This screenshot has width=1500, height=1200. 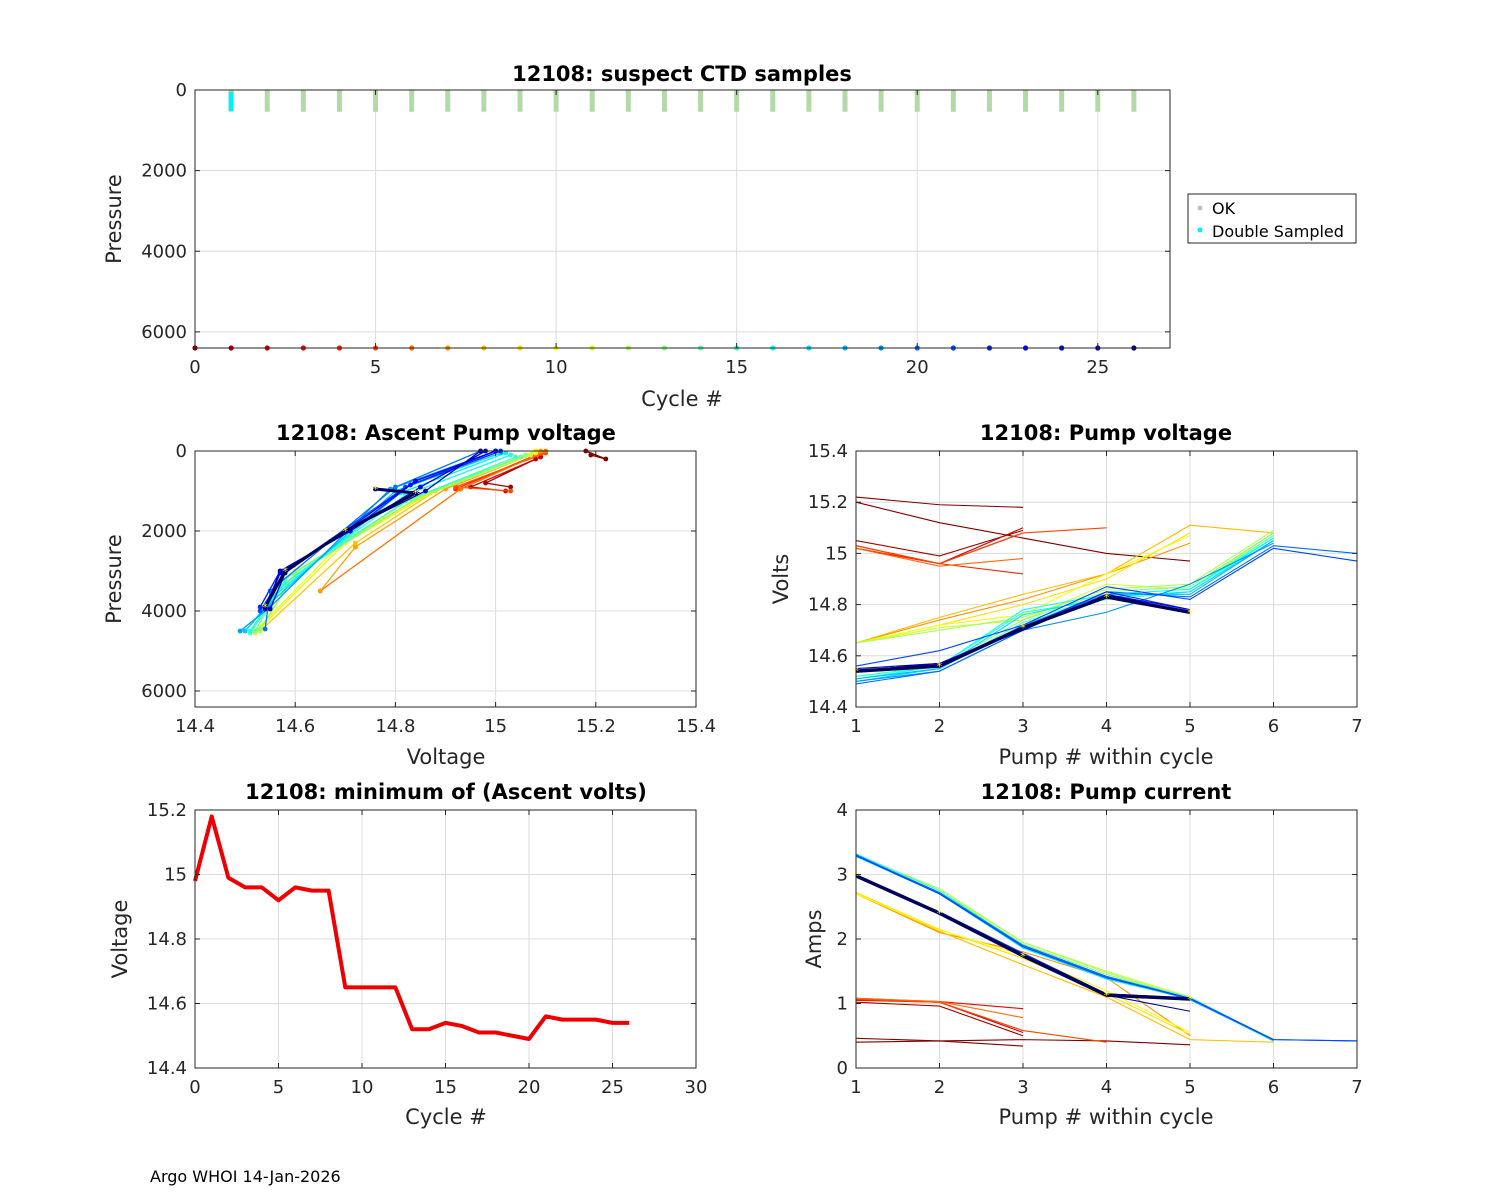 What do you see at coordinates (446, 757) in the screenshot?
I see `ascent-xlabel: Voltage` at bounding box center [446, 757].